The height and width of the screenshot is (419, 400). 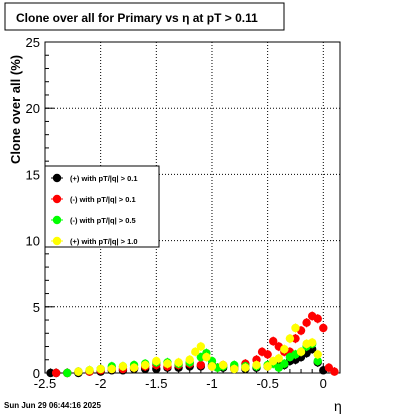 What do you see at coordinates (212, 383) in the screenshot?
I see `x-tick-label: -1` at bounding box center [212, 383].